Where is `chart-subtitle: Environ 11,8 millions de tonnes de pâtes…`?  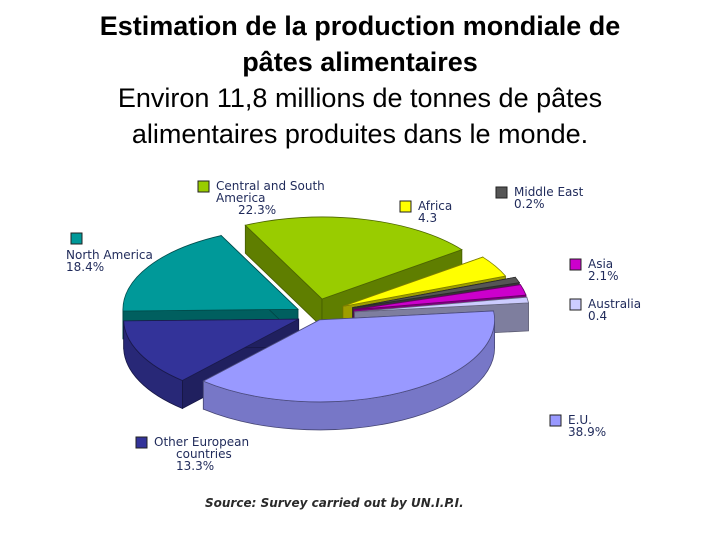
chart-subtitle: Environ 11,8 millions de tonnes de pâtes… is located at coordinates (360, 116).